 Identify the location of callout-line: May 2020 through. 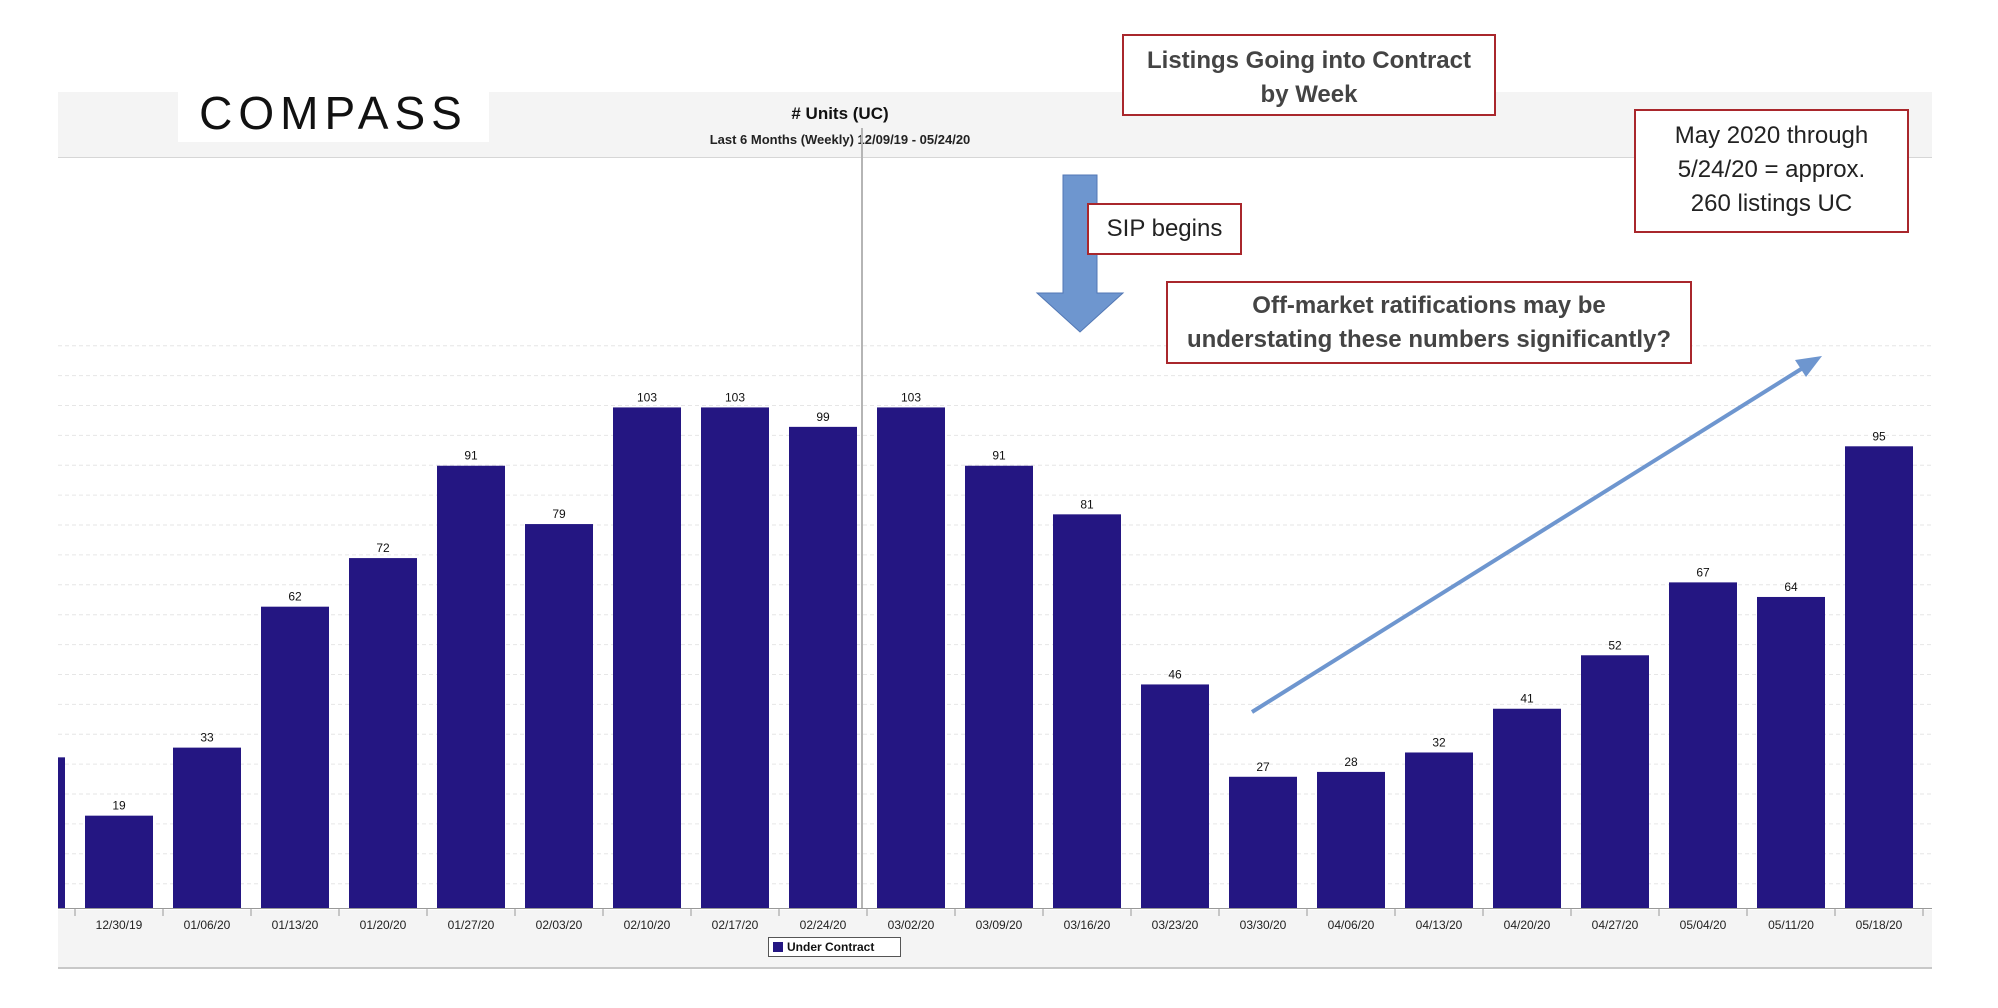
(1771, 135).